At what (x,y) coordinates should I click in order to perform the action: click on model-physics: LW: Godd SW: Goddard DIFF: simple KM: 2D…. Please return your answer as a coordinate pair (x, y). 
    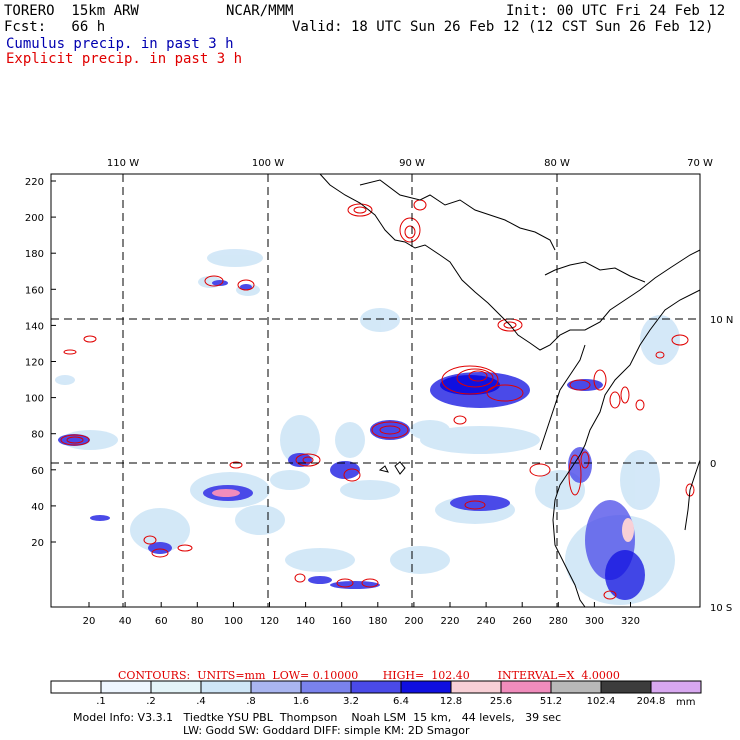
    Looking at the image, I should click on (326, 730).